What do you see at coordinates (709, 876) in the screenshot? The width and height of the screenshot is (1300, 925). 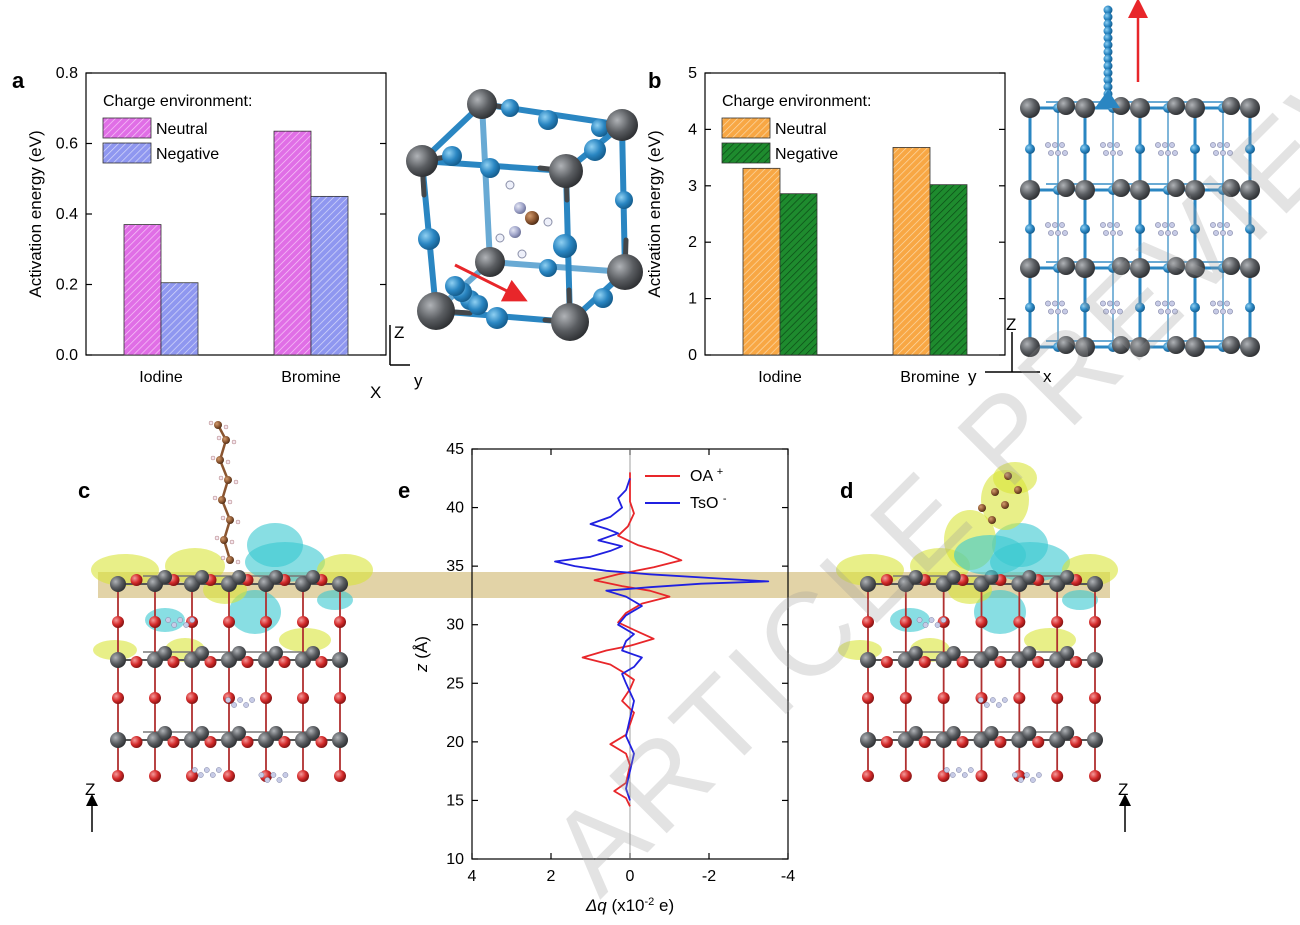 I see `x-tick-label: -2` at bounding box center [709, 876].